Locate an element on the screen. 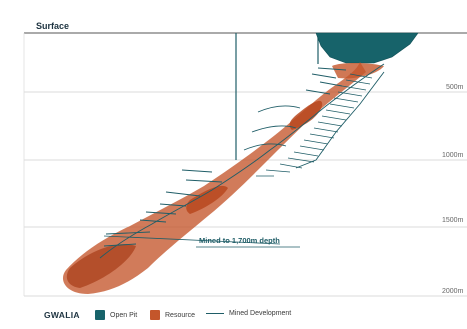 This screenshot has height=329, width=467. legend-item-mined-development: Mined Development is located at coordinates (248, 313).